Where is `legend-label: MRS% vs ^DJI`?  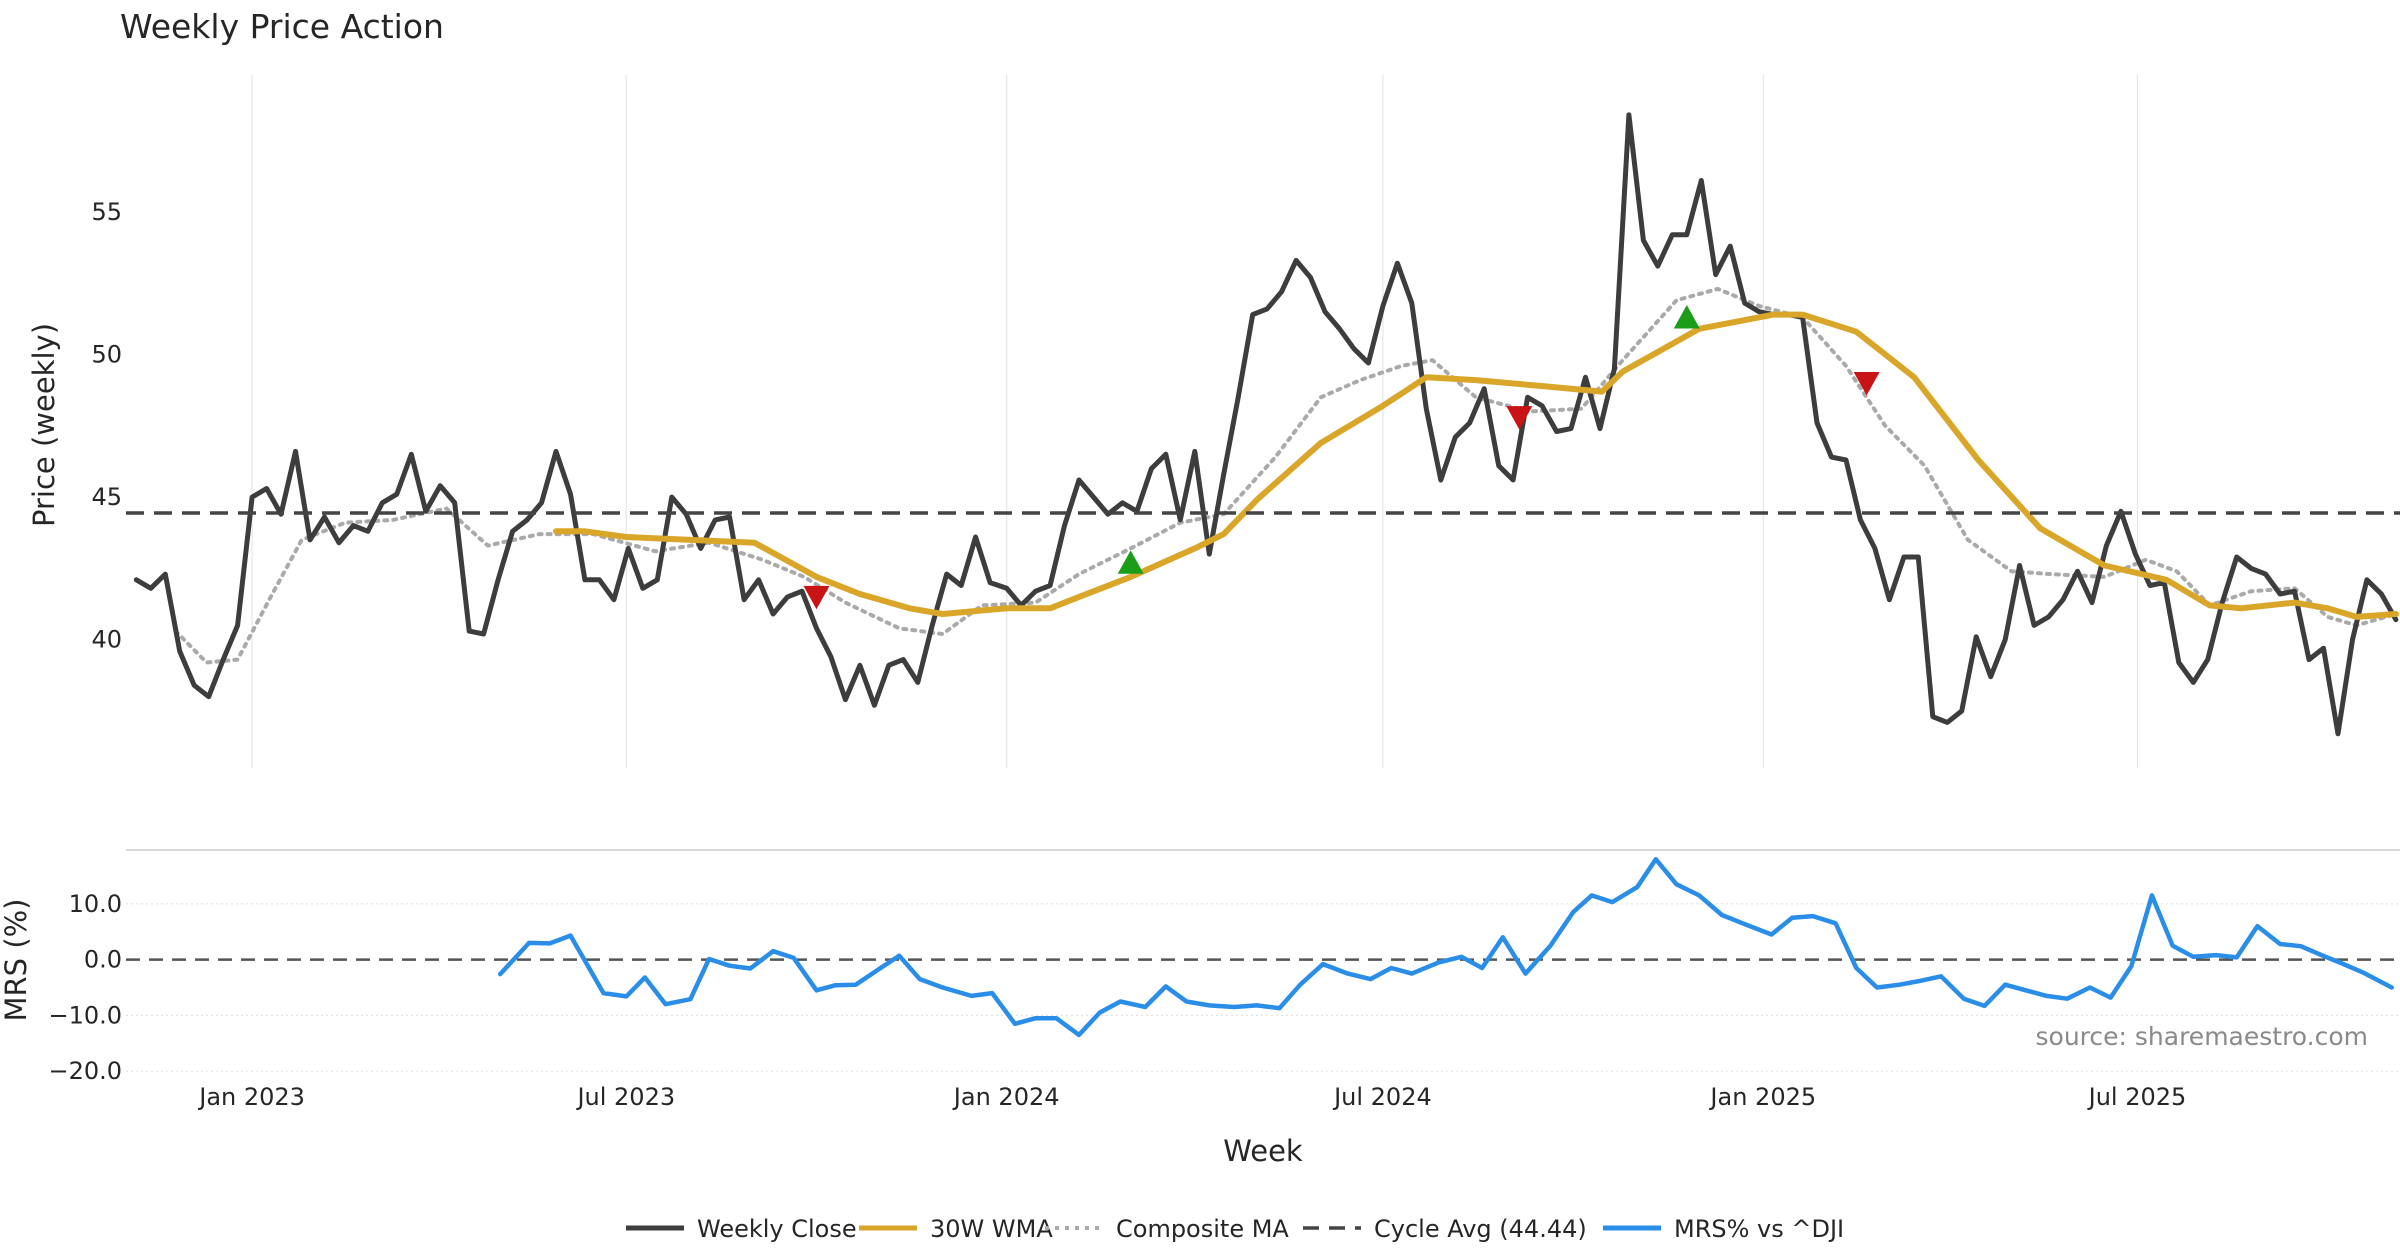 legend-label: MRS% vs ^DJI is located at coordinates (1759, 1229).